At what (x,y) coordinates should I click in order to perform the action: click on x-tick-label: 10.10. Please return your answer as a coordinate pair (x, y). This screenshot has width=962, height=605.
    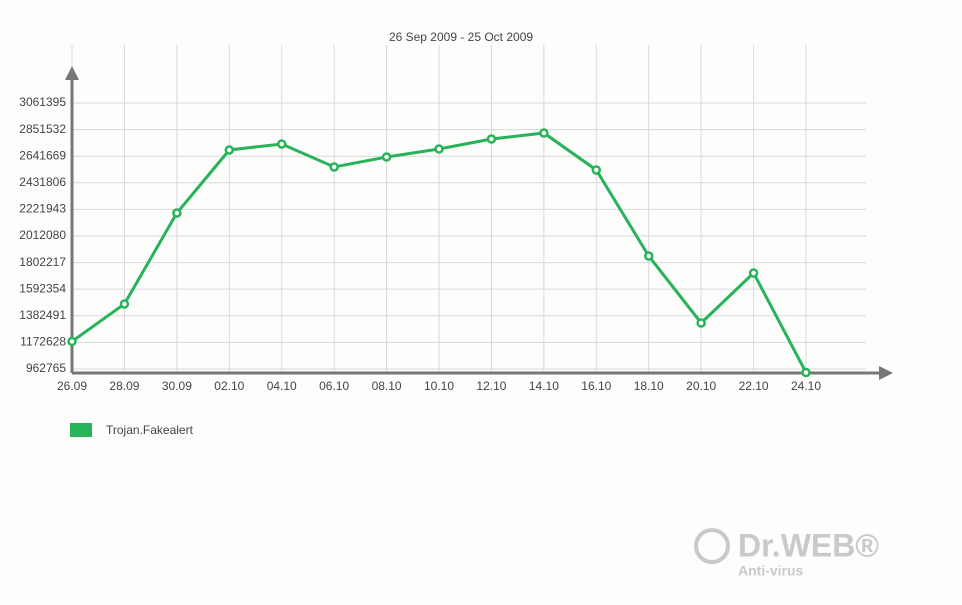
    Looking at the image, I should click on (439, 386).